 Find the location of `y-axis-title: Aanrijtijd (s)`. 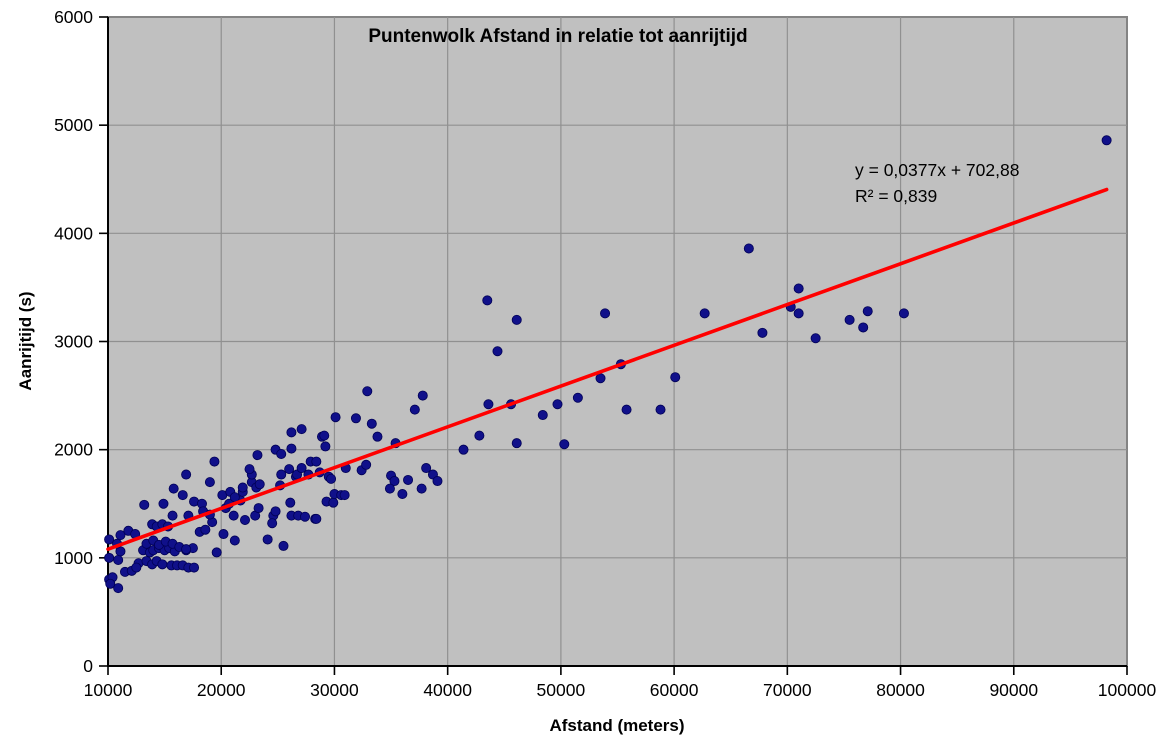

y-axis-title: Aanrijtijd (s) is located at coordinates (25, 341).